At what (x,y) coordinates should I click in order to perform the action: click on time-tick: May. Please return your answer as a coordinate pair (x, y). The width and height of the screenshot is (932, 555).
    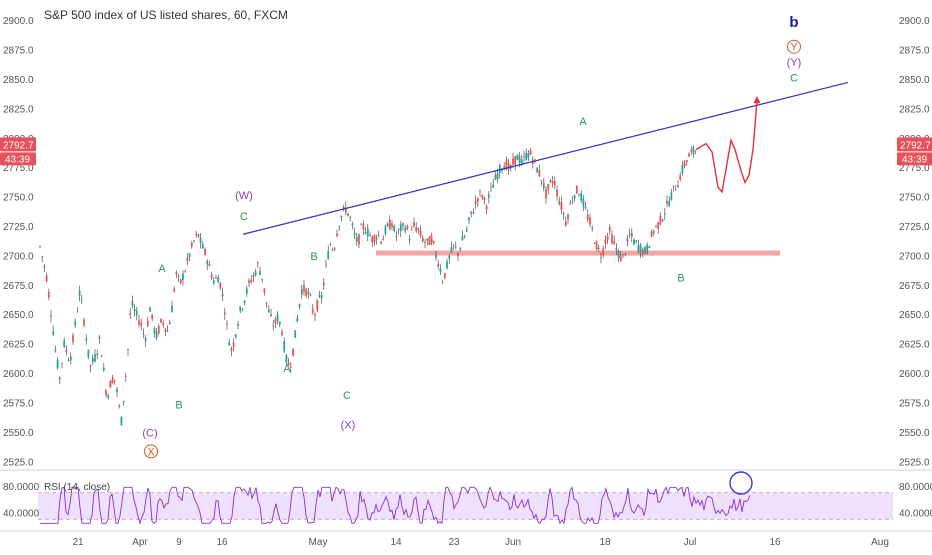
    Looking at the image, I should click on (318, 542).